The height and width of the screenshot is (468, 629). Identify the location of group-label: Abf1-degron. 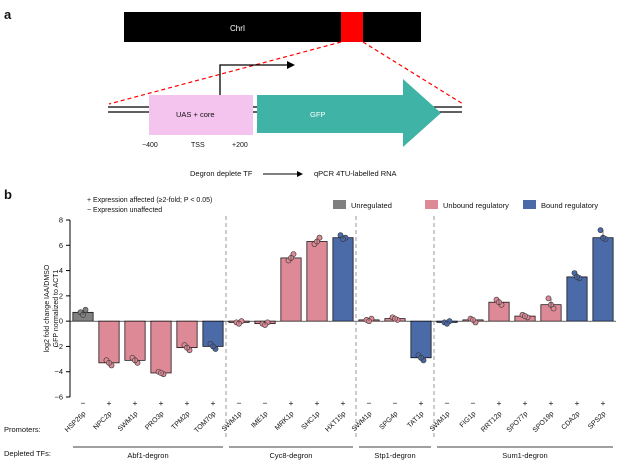
(147, 455).